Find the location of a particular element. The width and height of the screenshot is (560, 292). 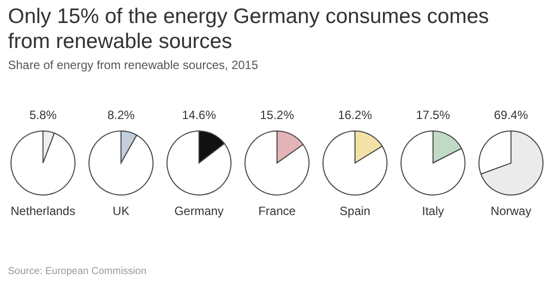

text: UK is located at coordinates (121, 211).